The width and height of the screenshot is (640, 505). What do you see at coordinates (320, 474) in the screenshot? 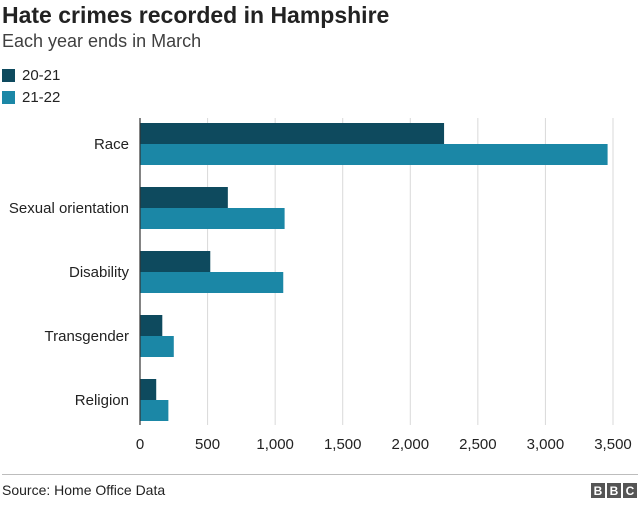
I see `footer-divider` at bounding box center [320, 474].